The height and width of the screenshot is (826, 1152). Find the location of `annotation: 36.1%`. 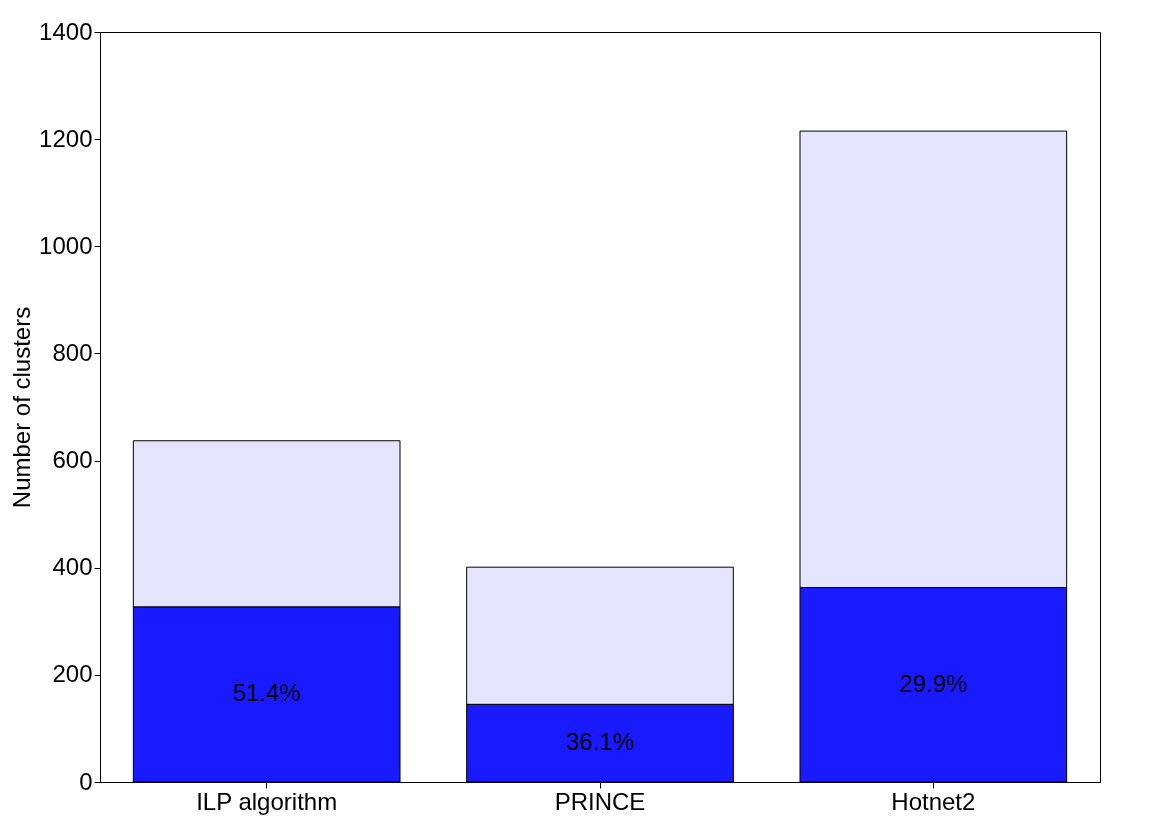

annotation: 36.1% is located at coordinates (600, 742).